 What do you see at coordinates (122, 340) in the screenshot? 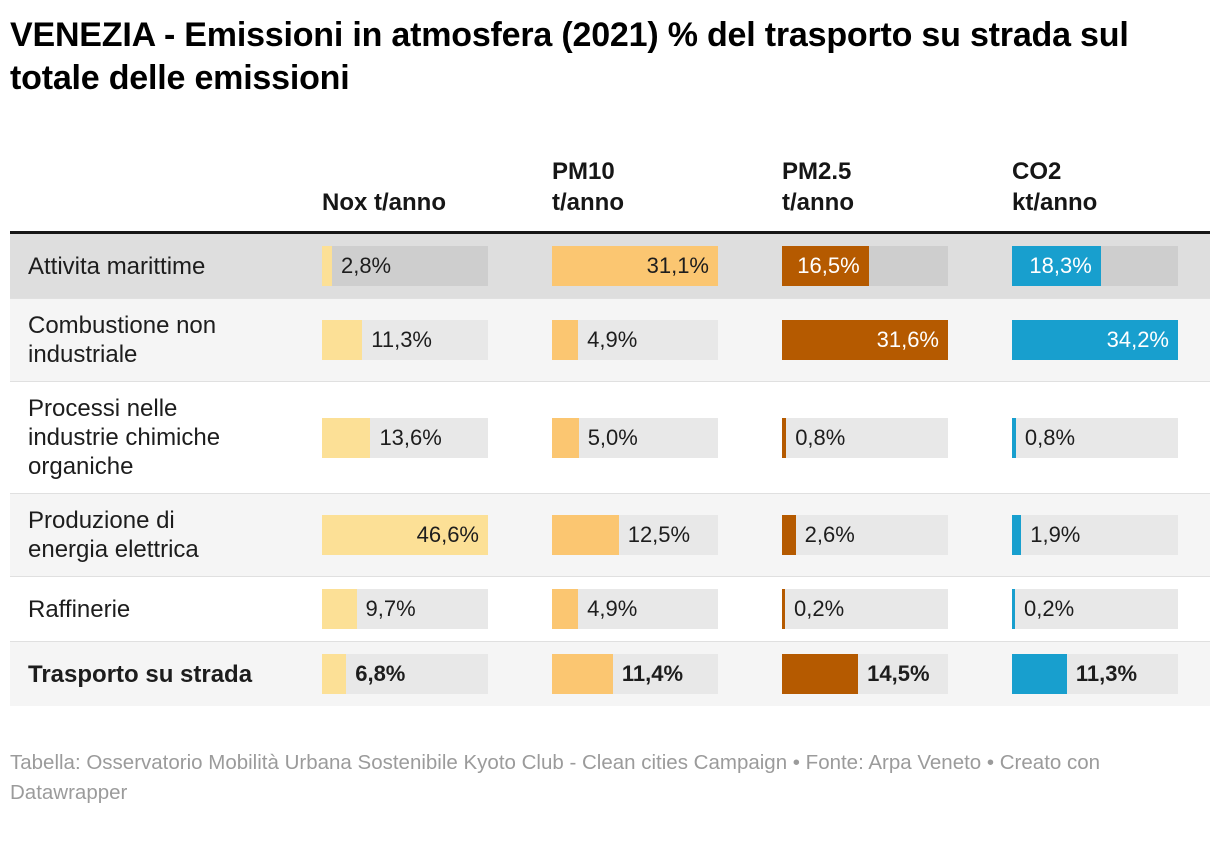
I see `row-label: Combustione non industriale` at bounding box center [122, 340].